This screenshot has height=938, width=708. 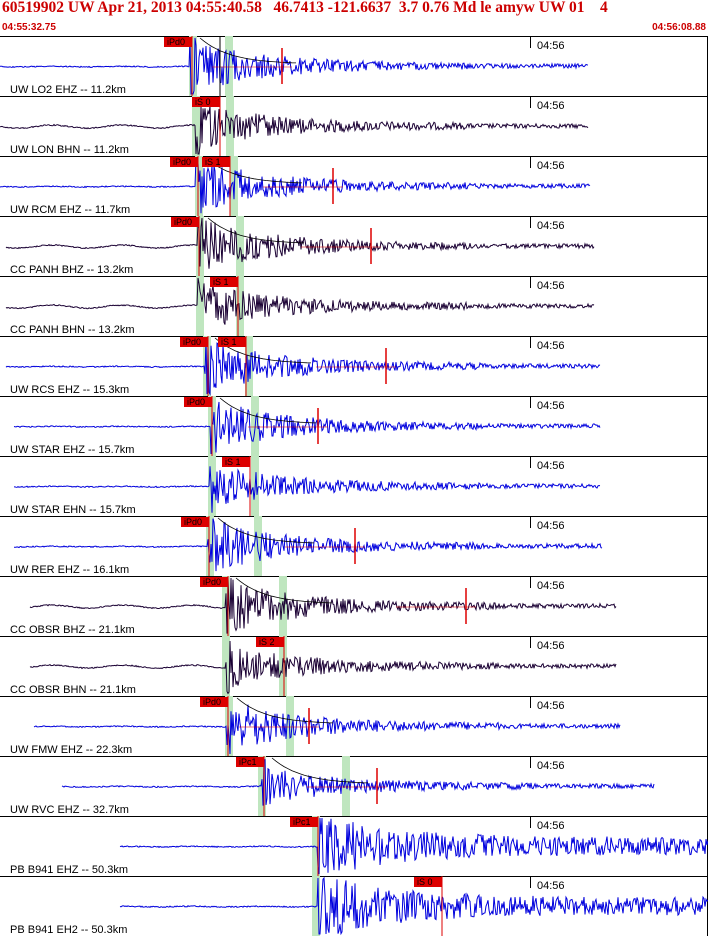 I want to click on trace-row: 04:56 iS 0 UW LON BHN -- 11.2km, so click(x=354, y=126).